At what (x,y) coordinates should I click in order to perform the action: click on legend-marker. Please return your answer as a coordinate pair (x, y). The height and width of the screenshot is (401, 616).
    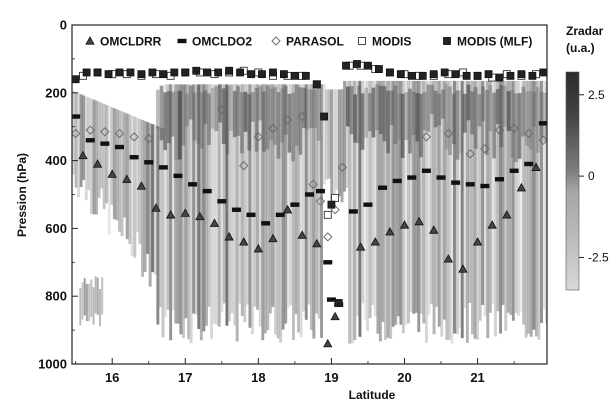
    Looking at the image, I should click on (447, 41).